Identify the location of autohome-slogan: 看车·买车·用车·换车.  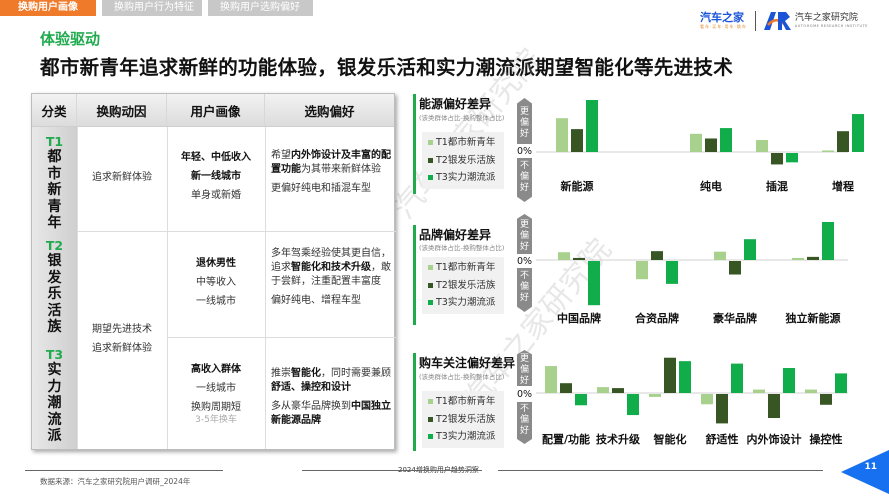
(723, 26).